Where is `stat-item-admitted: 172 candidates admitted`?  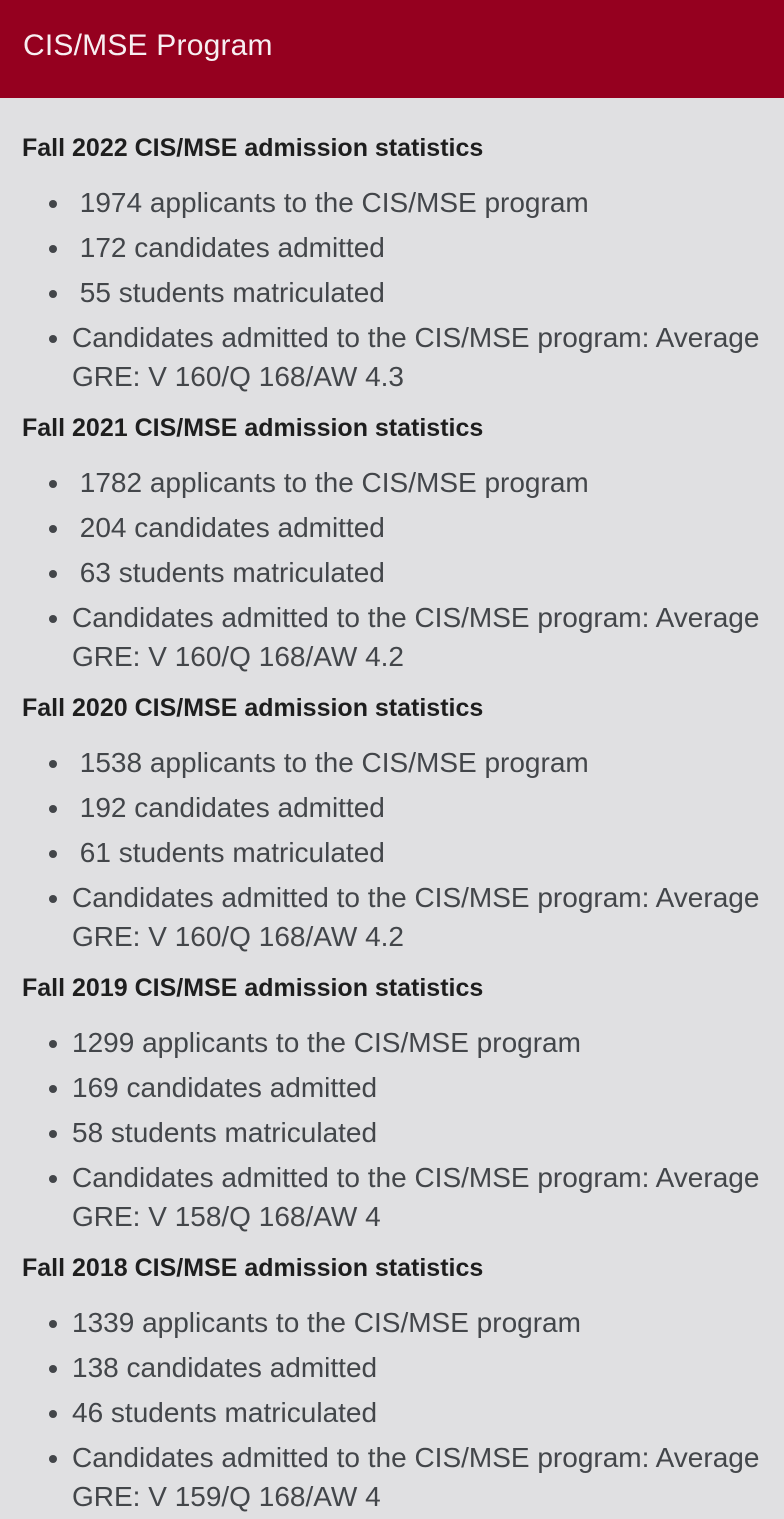 stat-item-admitted: 172 candidates admitted is located at coordinates (421, 247).